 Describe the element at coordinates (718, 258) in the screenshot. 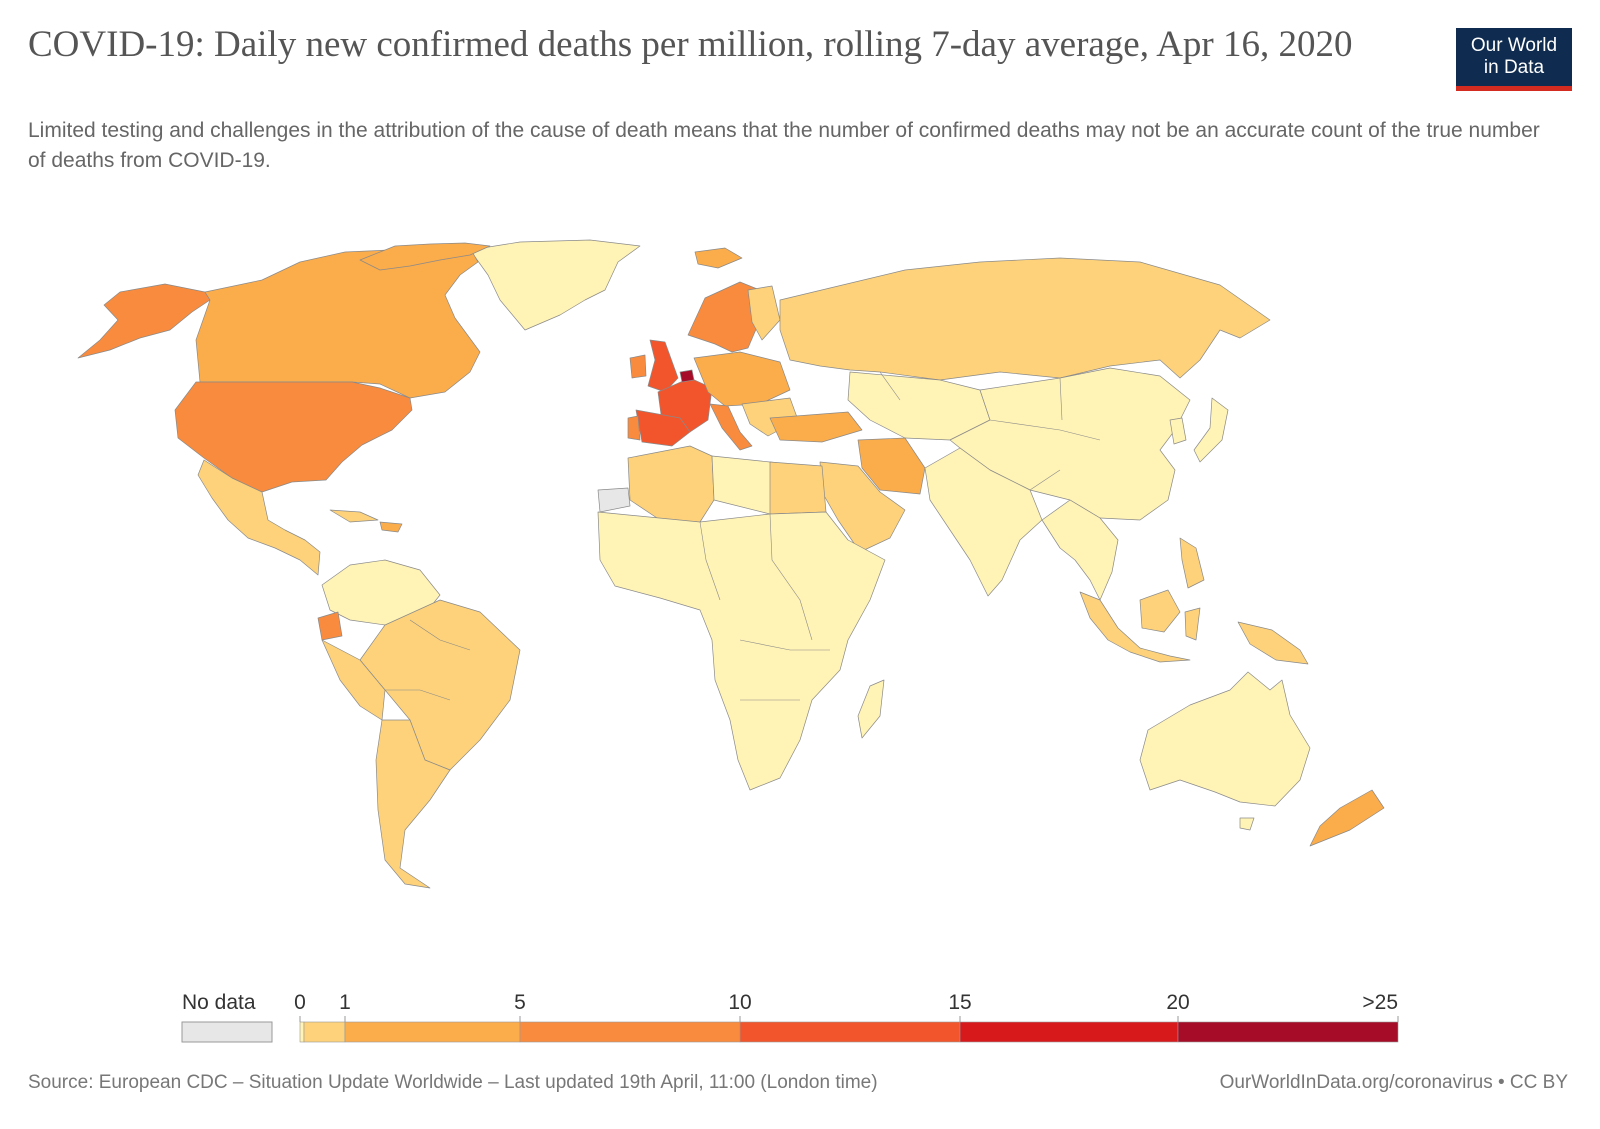

I see `region-iceland` at that location.